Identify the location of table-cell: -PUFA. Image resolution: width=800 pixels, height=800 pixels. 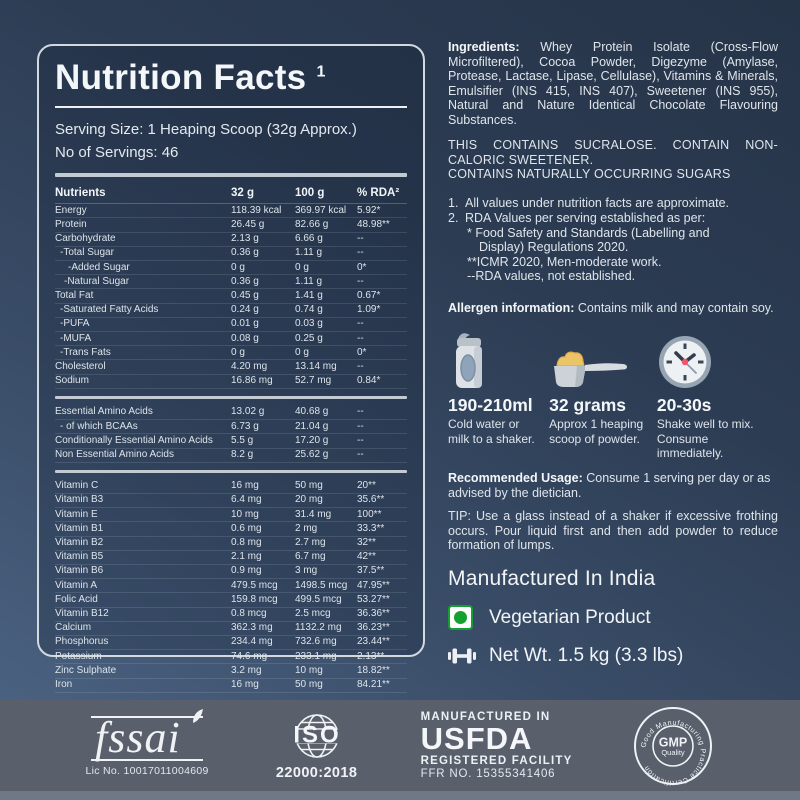
(75, 324).